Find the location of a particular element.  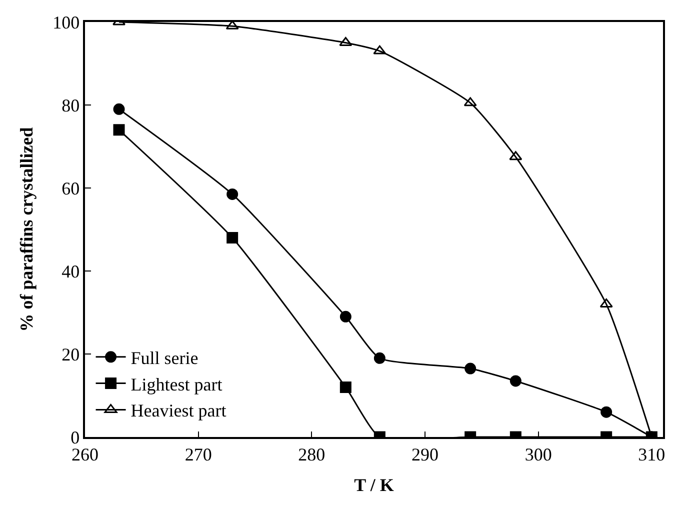

legend-label: Full serie is located at coordinates (164, 358).